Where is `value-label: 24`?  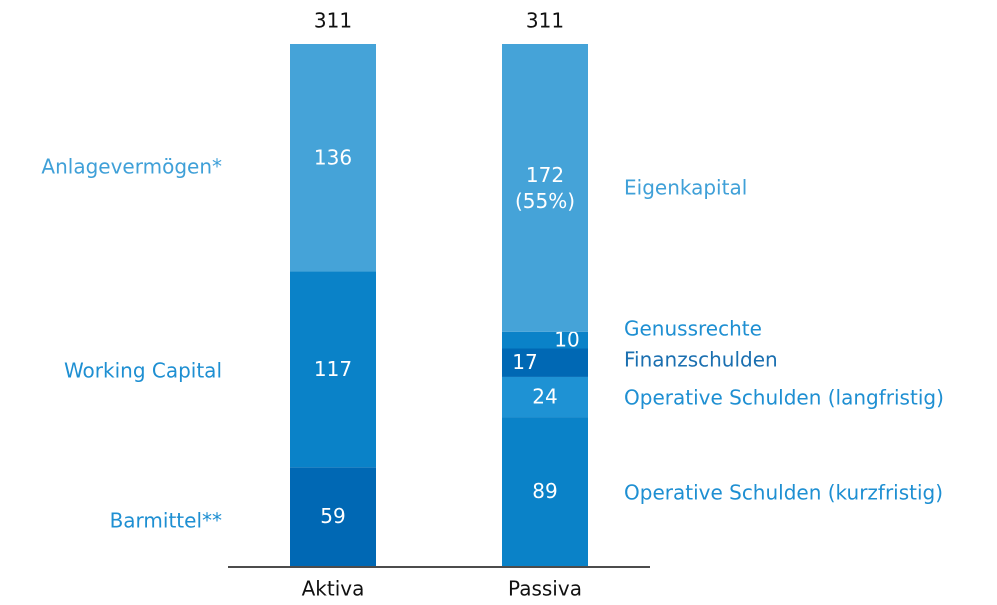
value-label: 24 is located at coordinates (544, 397).